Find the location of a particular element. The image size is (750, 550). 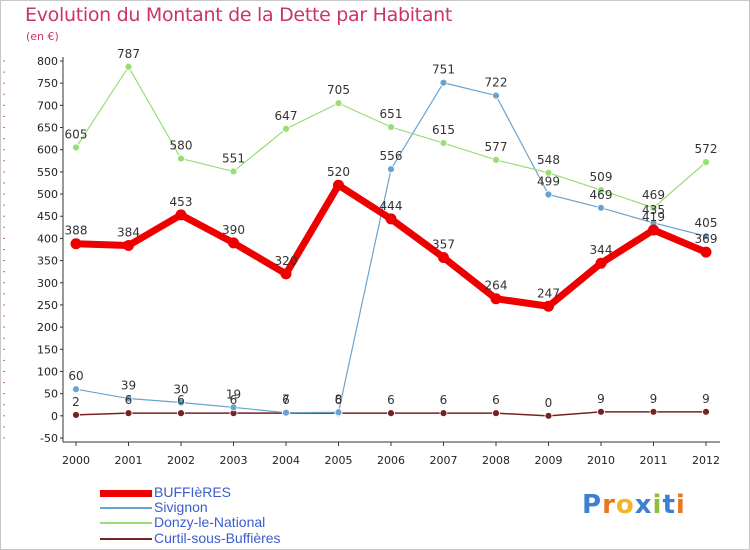

data-label-donzy: 509 is located at coordinates (601, 177).